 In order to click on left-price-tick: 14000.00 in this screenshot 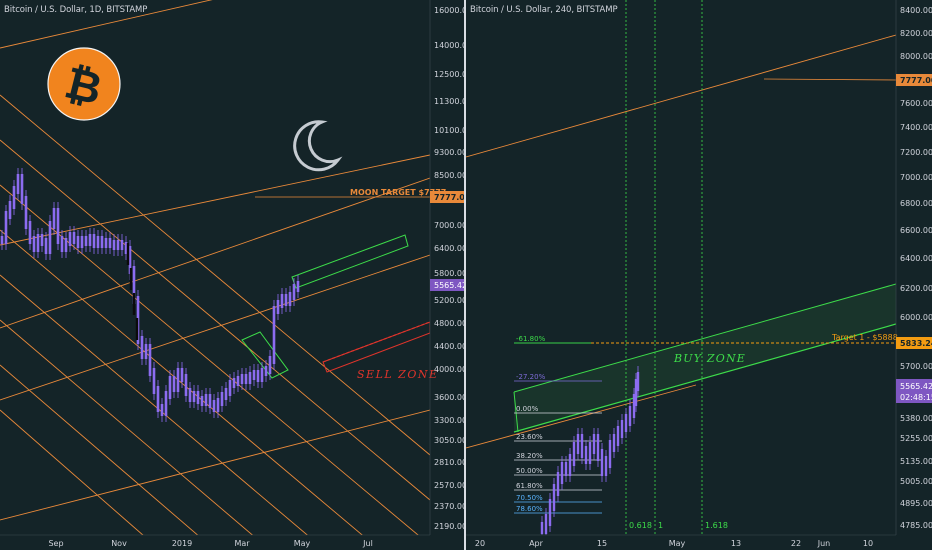, I will do `click(449, 45)`.